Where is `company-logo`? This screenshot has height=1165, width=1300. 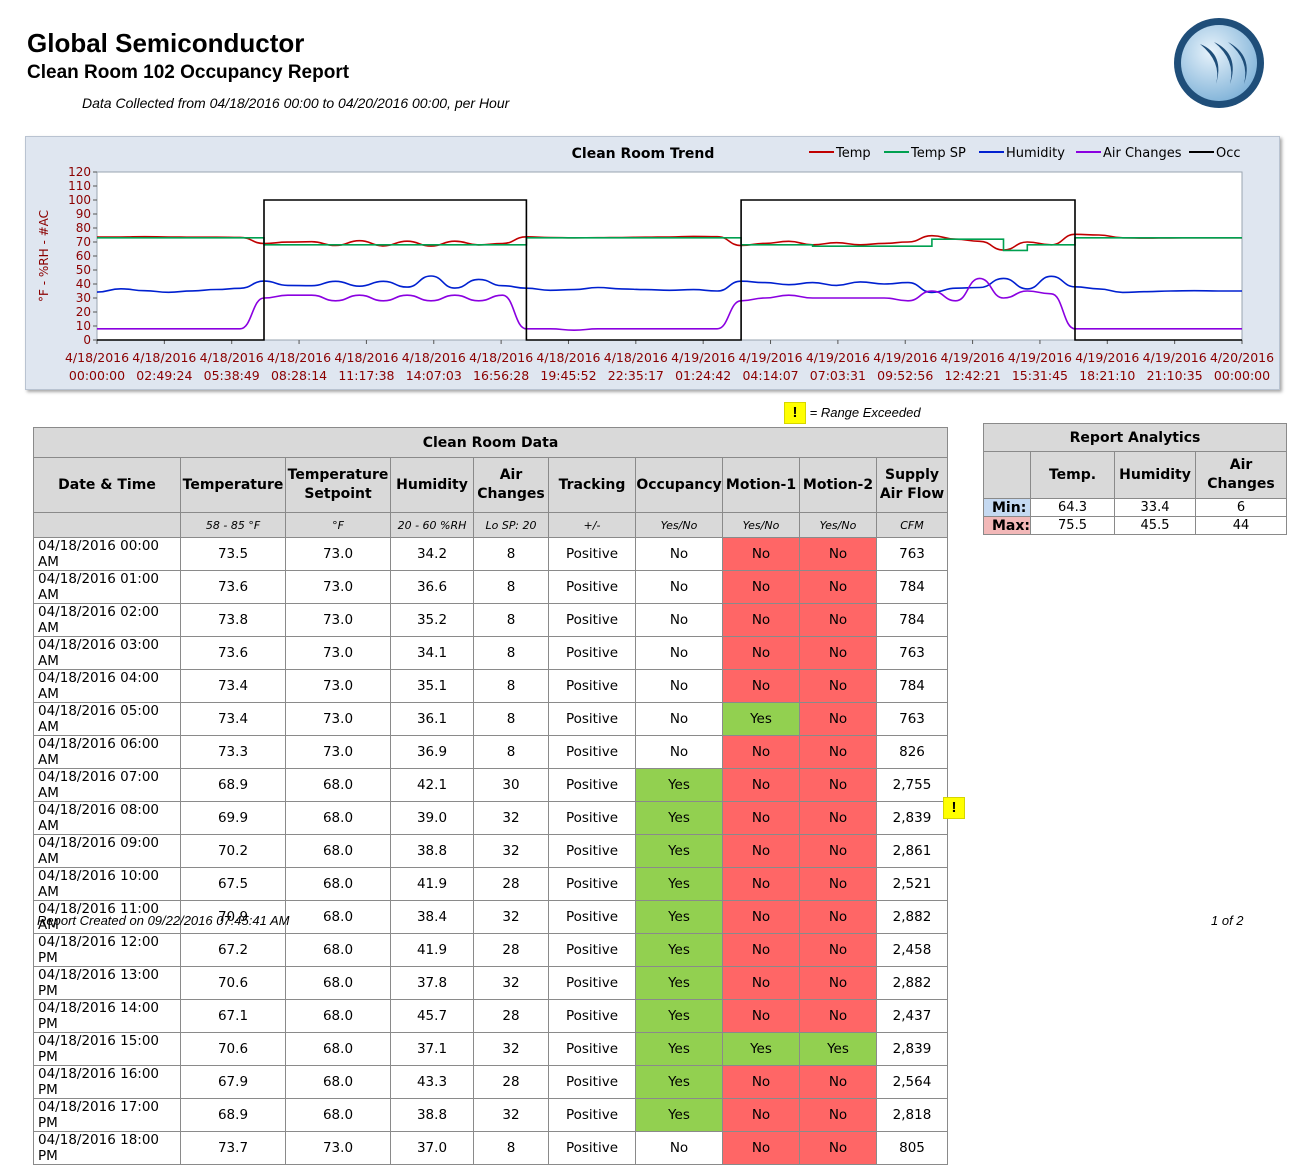 company-logo is located at coordinates (1219, 63).